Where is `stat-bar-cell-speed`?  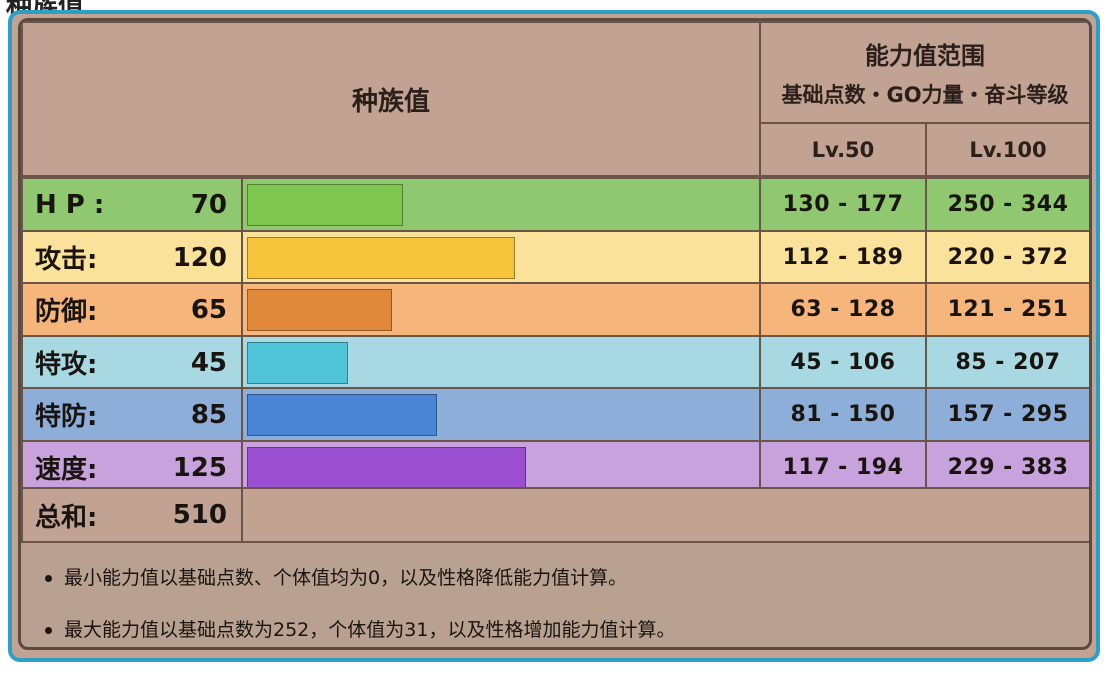 stat-bar-cell-speed is located at coordinates (501, 467).